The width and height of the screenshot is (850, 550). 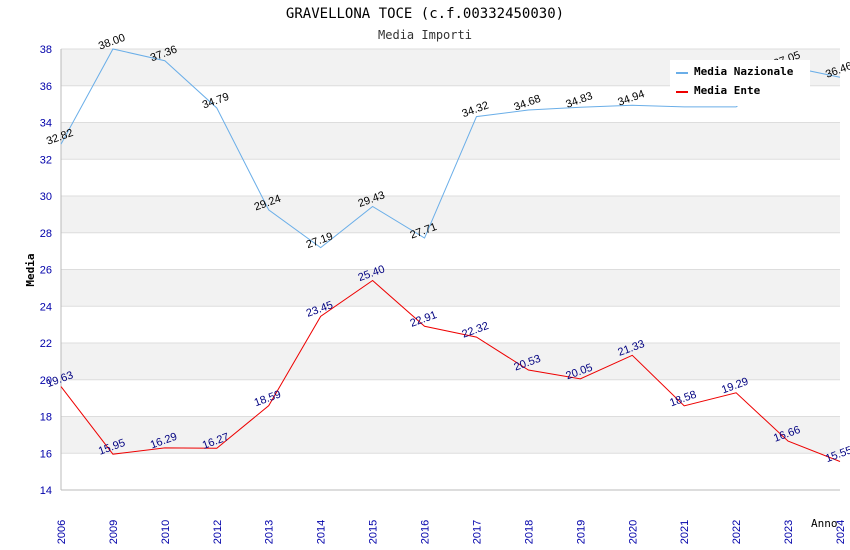 What do you see at coordinates (425, 35) in the screenshot?
I see `chart-subtitle: Media Importi` at bounding box center [425, 35].